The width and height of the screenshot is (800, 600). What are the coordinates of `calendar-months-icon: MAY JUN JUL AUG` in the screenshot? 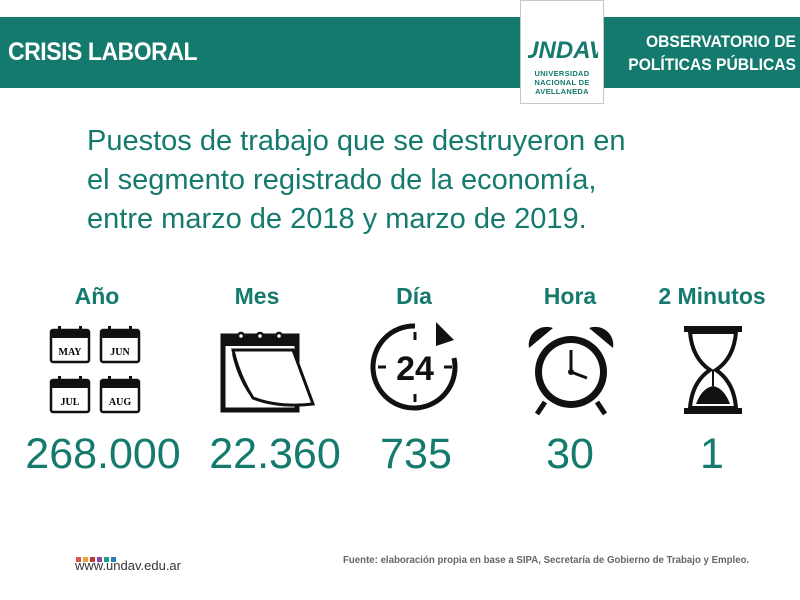 It's located at (95, 370).